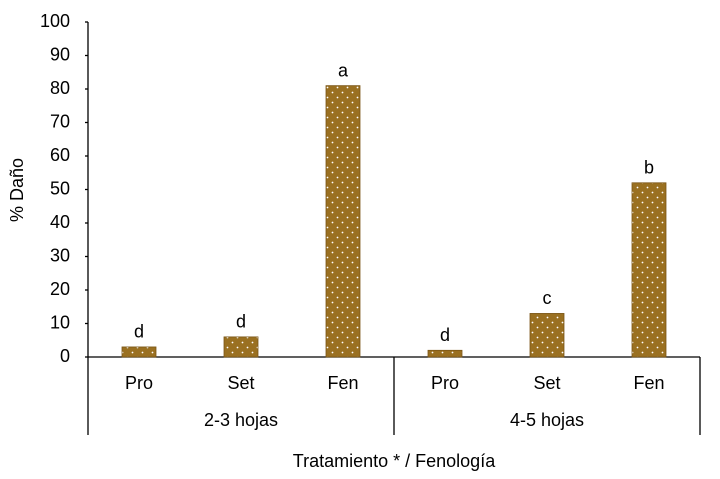 This screenshot has width=720, height=479. Describe the element at coordinates (65, 356) in the screenshot. I see `y-tick-label: 0` at that location.